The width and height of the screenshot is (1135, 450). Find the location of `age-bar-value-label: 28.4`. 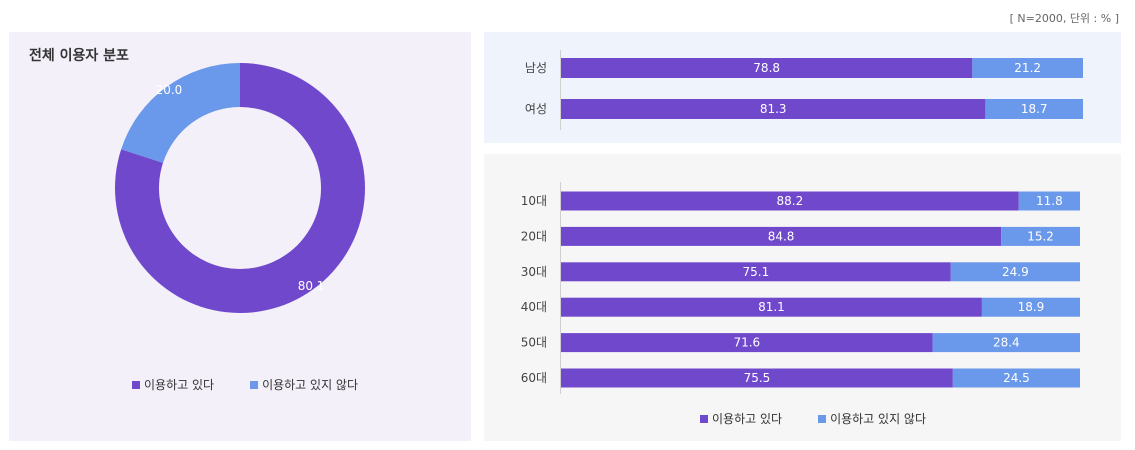

age-bar-value-label: 28.4 is located at coordinates (1006, 343).